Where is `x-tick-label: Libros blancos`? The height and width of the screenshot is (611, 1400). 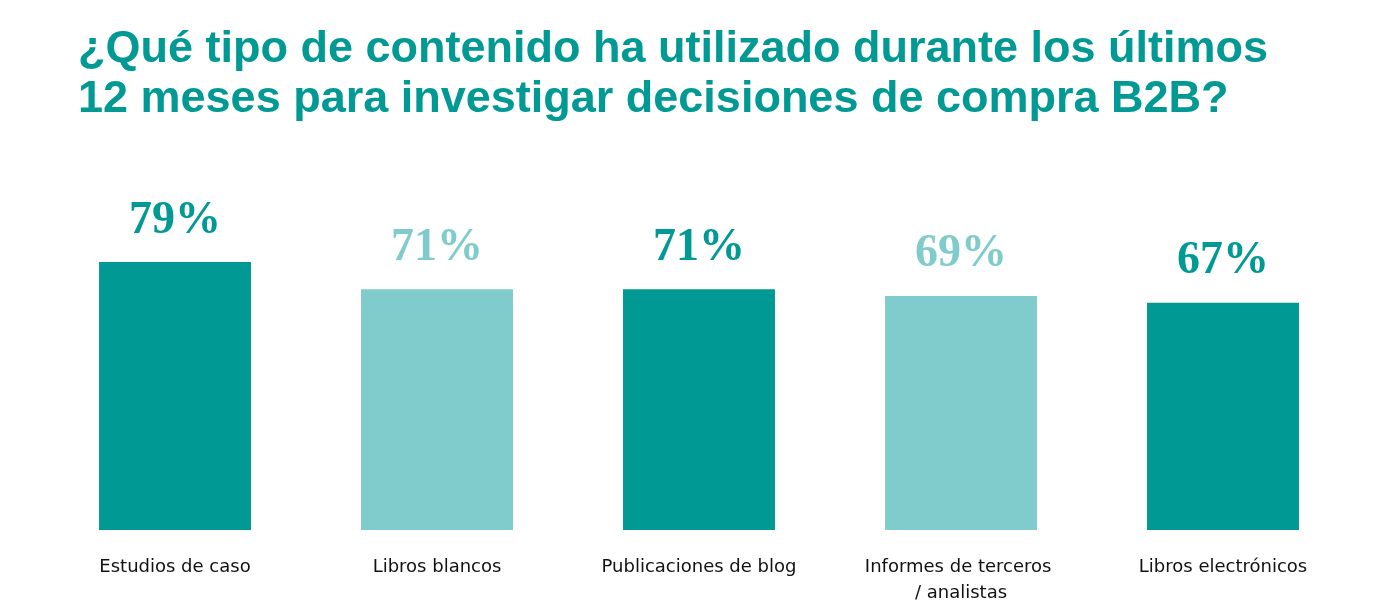 x-tick-label: Libros blancos is located at coordinates (437, 565).